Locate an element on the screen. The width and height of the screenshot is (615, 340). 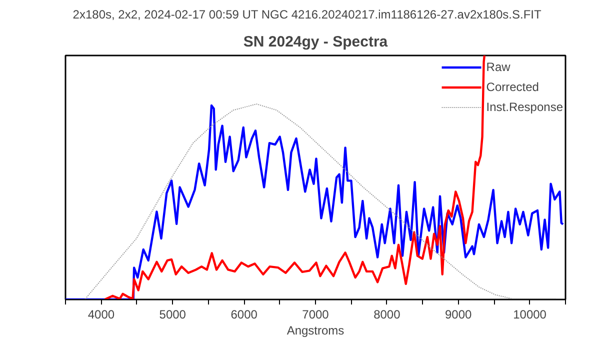
x-tick-label: 9000 is located at coordinates (458, 315).